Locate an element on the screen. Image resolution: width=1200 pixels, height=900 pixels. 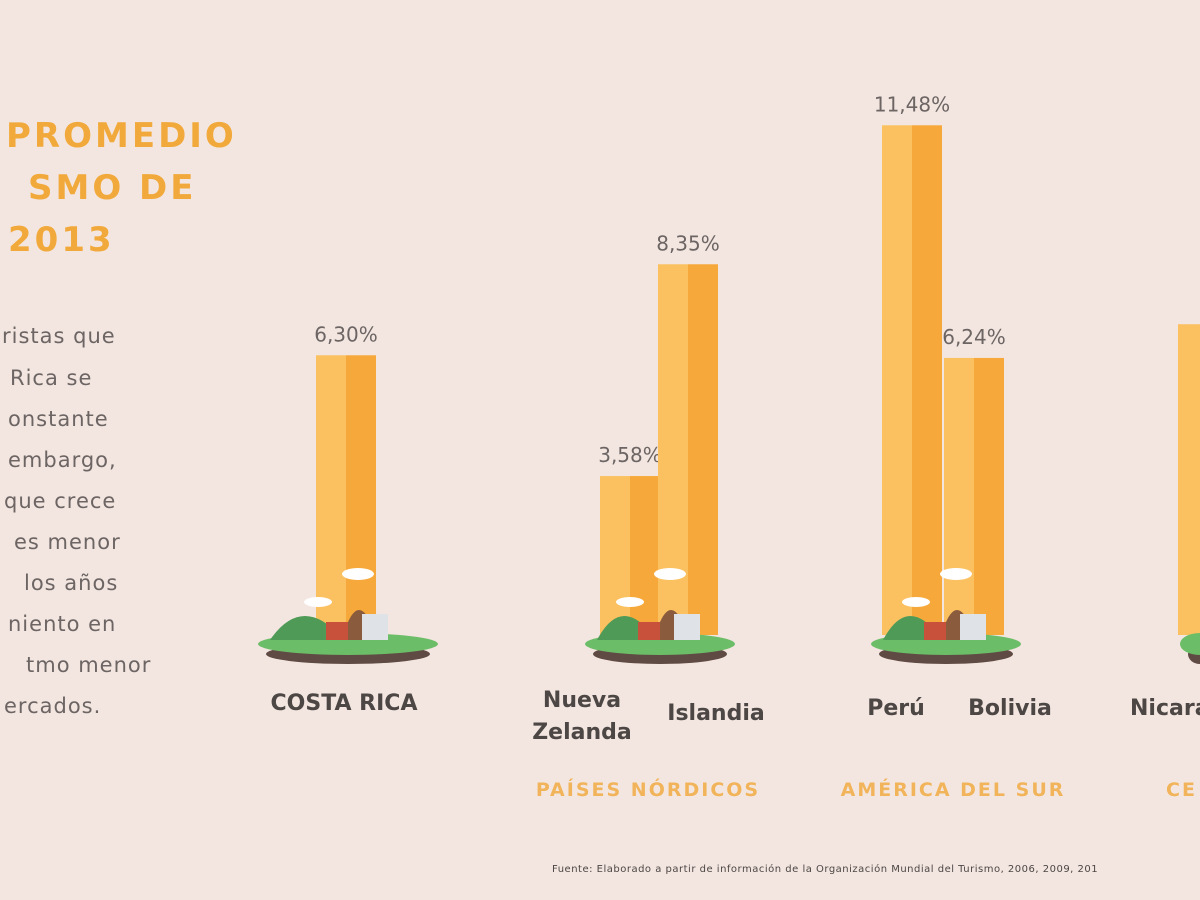
bar-4-light is located at coordinates (959, 496).